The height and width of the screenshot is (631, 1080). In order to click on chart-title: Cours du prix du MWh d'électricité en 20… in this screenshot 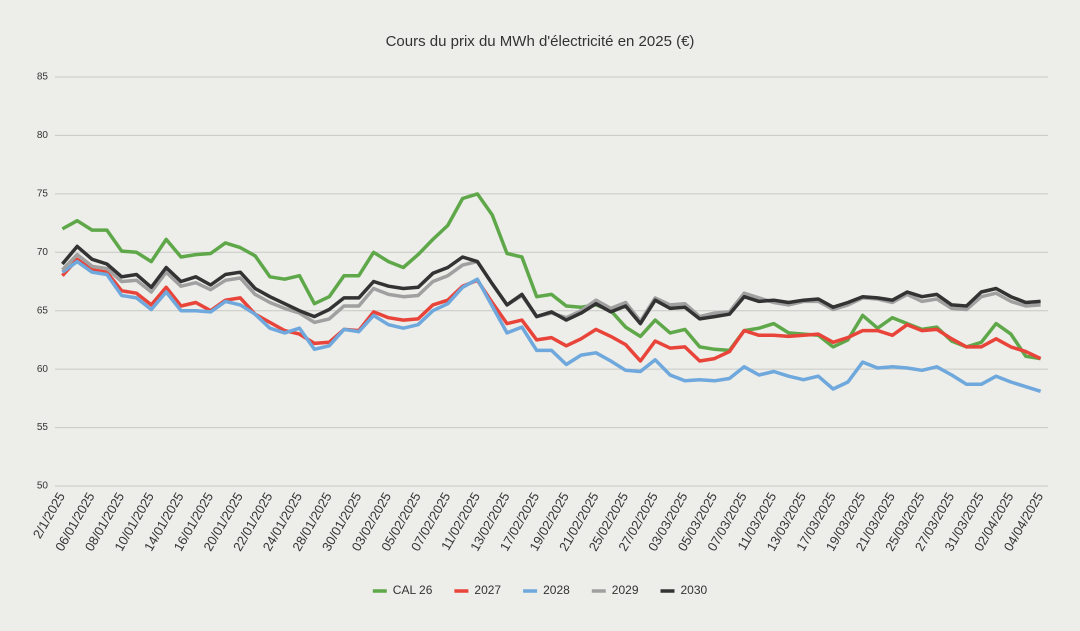, I will do `click(540, 41)`.